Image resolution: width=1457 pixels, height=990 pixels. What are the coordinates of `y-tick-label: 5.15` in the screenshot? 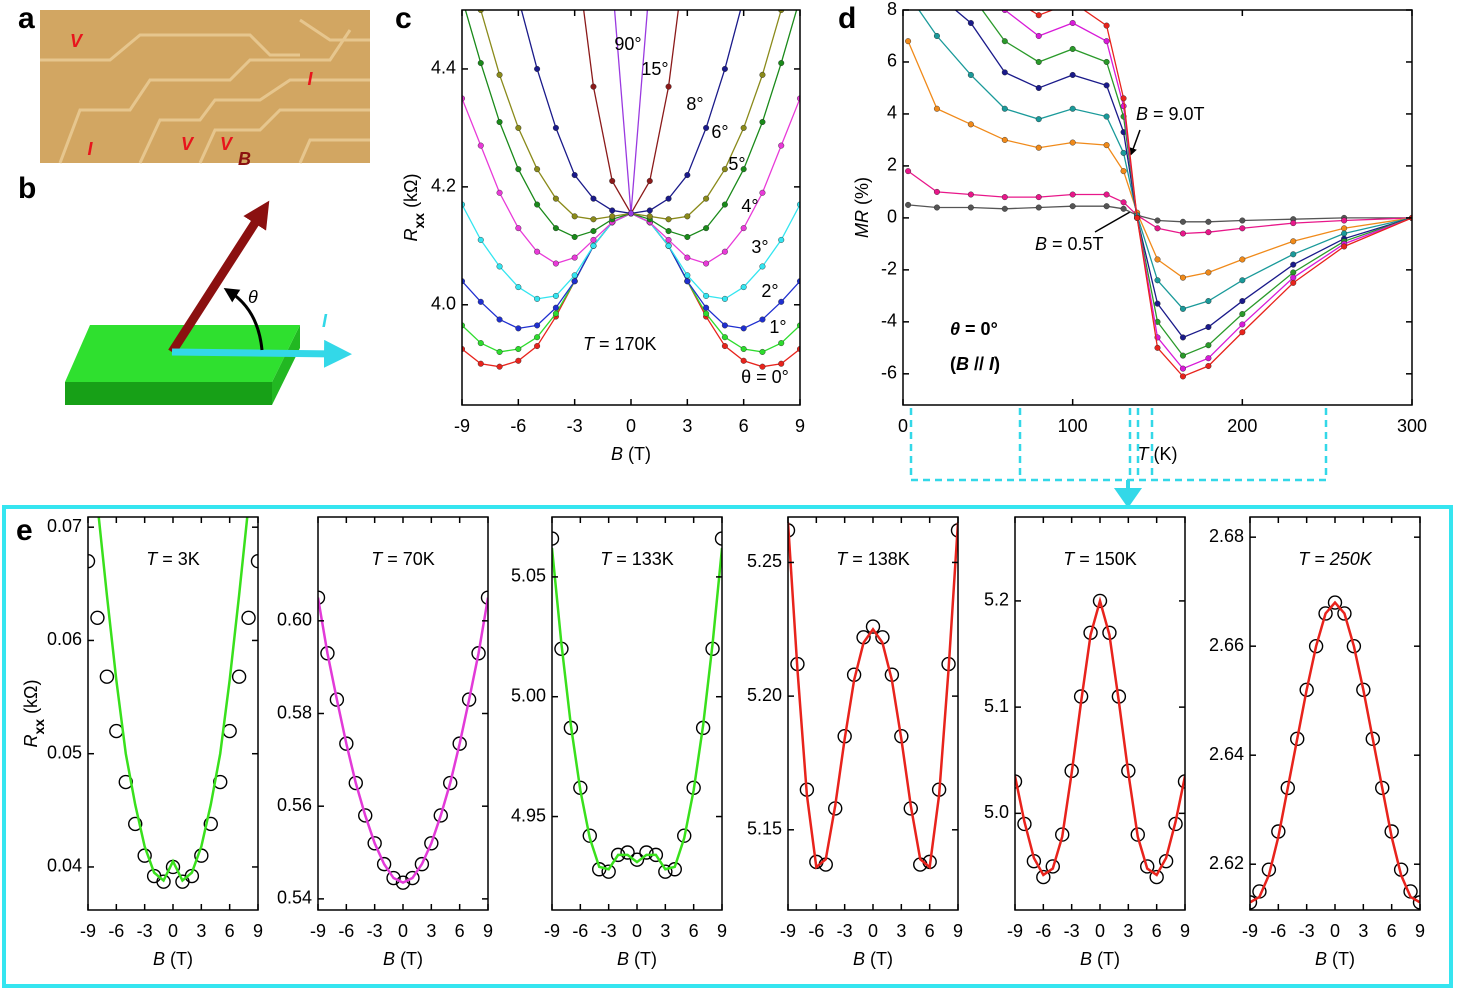 It's located at (764, 829).